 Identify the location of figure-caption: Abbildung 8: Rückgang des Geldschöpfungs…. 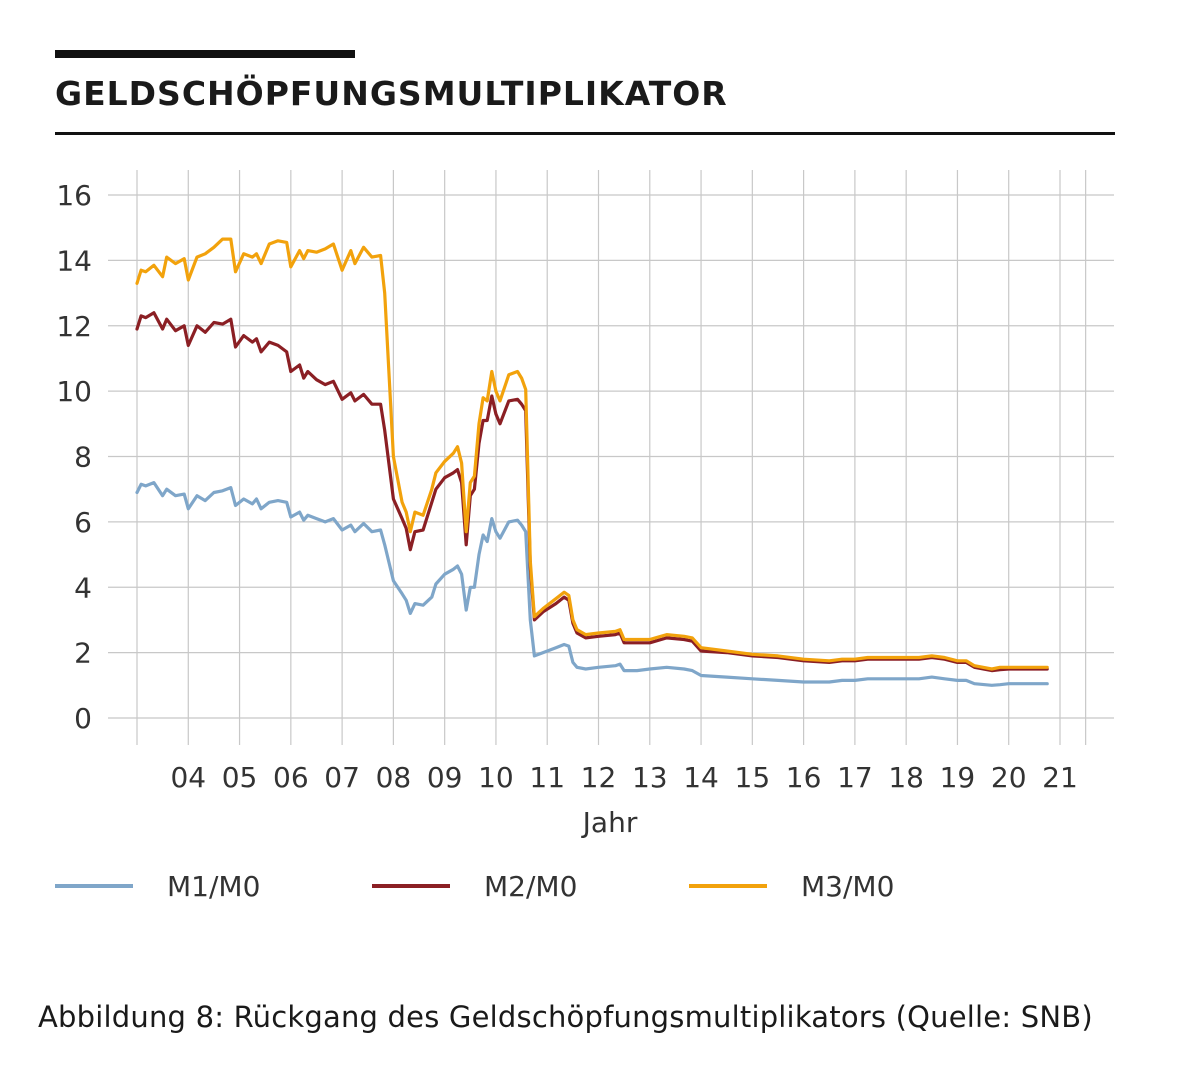
(565, 1017).